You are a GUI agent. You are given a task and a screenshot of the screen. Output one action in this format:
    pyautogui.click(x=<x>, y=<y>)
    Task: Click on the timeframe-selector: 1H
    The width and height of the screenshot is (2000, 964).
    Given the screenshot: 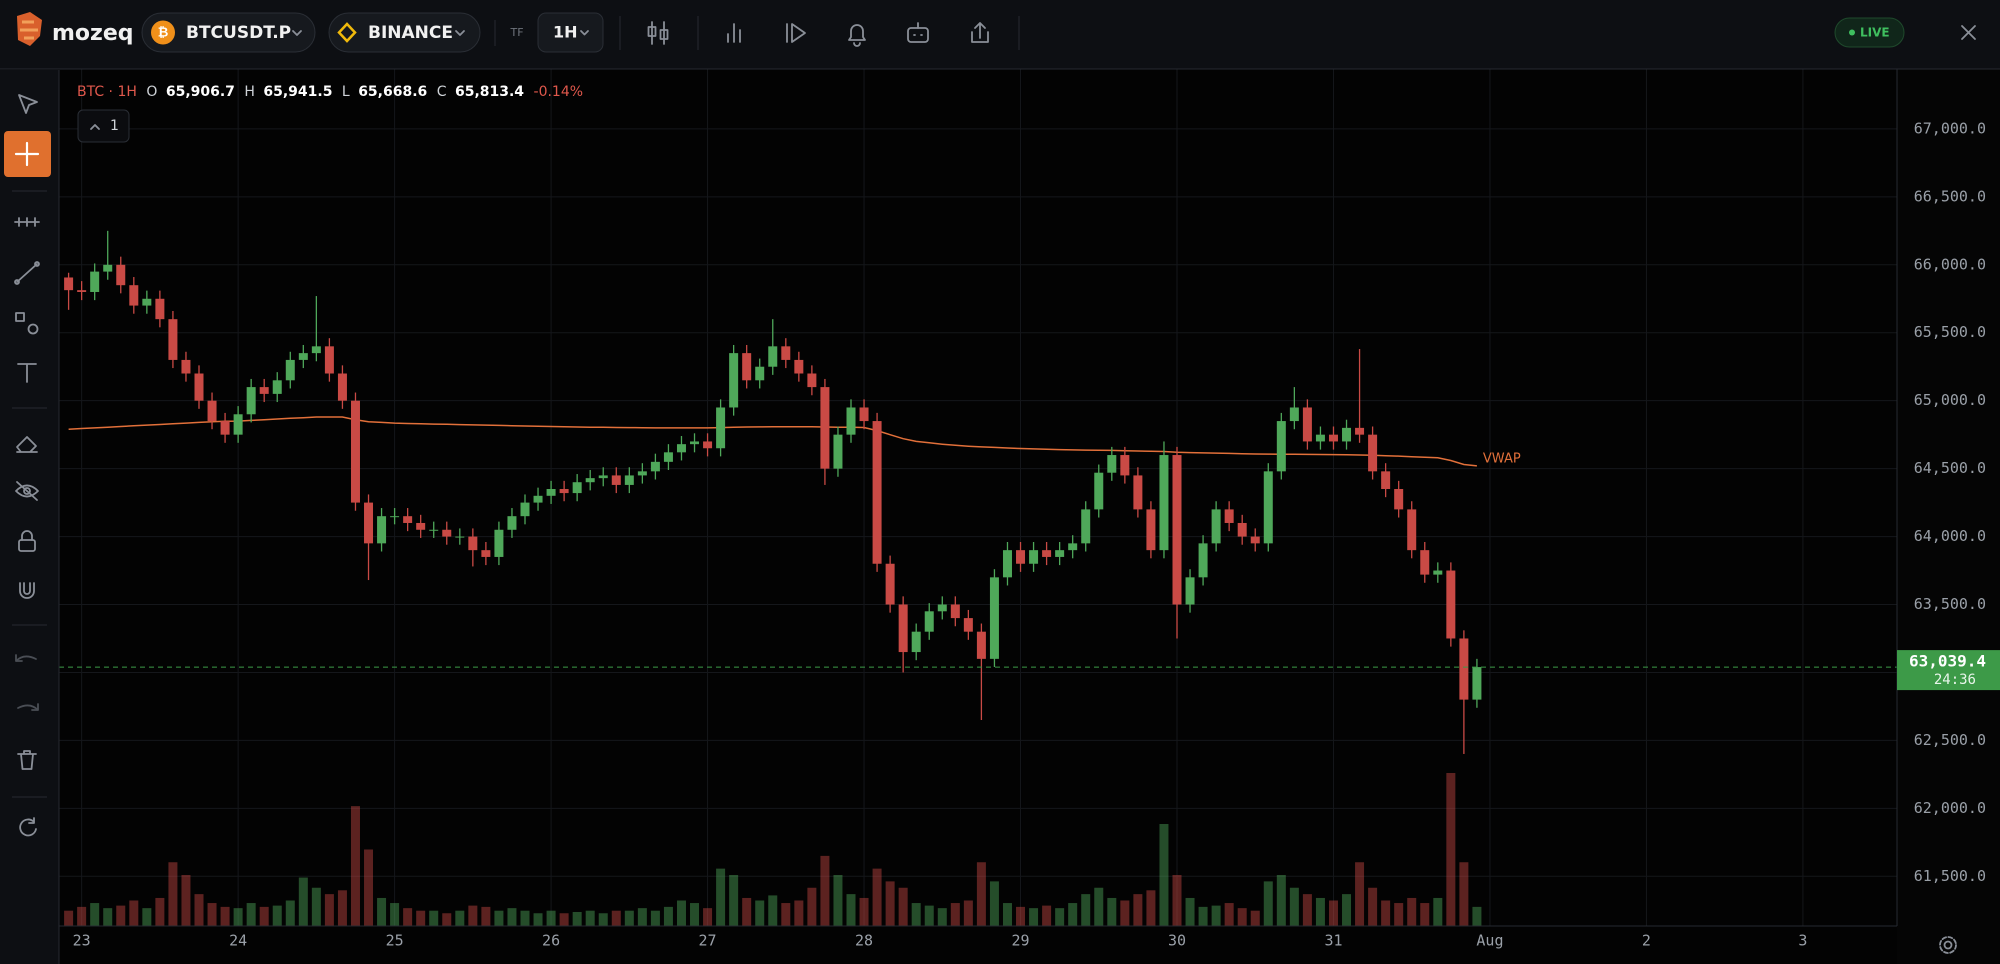 What is the action you would take?
    pyautogui.click(x=570, y=32)
    